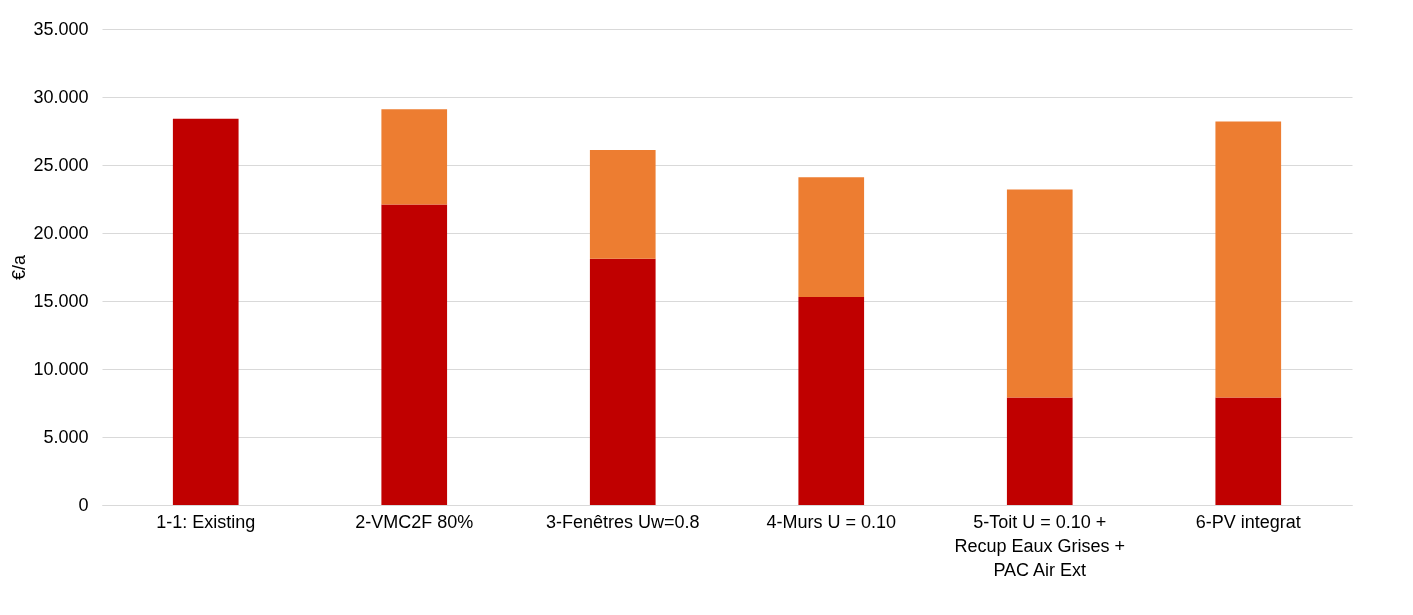 This screenshot has width=1413, height=615. I want to click on y-tick-label: 15.000, so click(61, 300).